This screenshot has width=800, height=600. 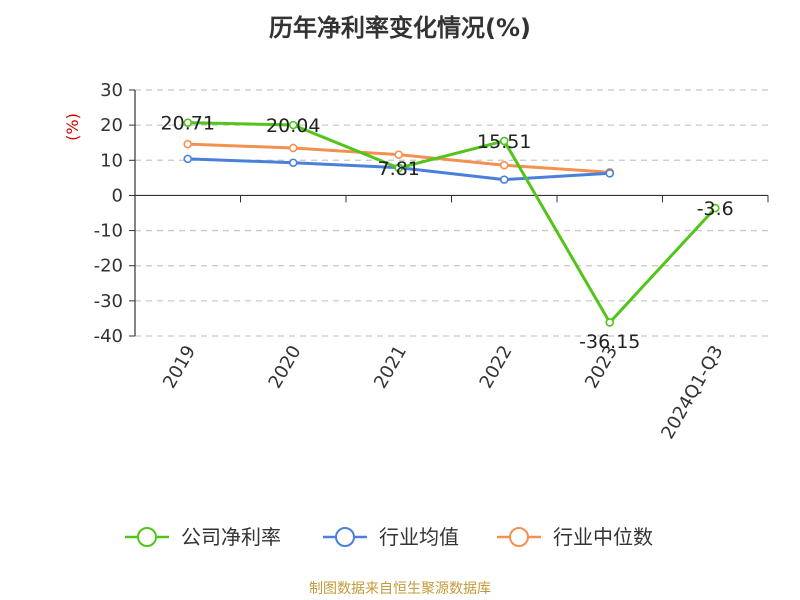 What do you see at coordinates (108, 231) in the screenshot?
I see `y-tick-label: -10` at bounding box center [108, 231].